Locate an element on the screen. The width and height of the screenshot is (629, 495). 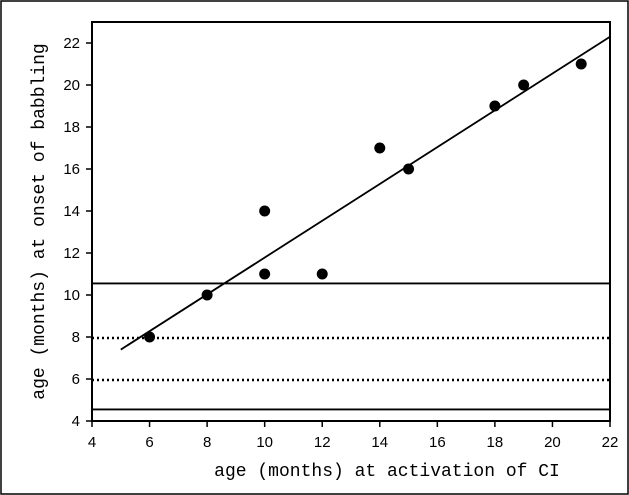
x-axis-title: age (months) at activation of CI is located at coordinates (387, 472).